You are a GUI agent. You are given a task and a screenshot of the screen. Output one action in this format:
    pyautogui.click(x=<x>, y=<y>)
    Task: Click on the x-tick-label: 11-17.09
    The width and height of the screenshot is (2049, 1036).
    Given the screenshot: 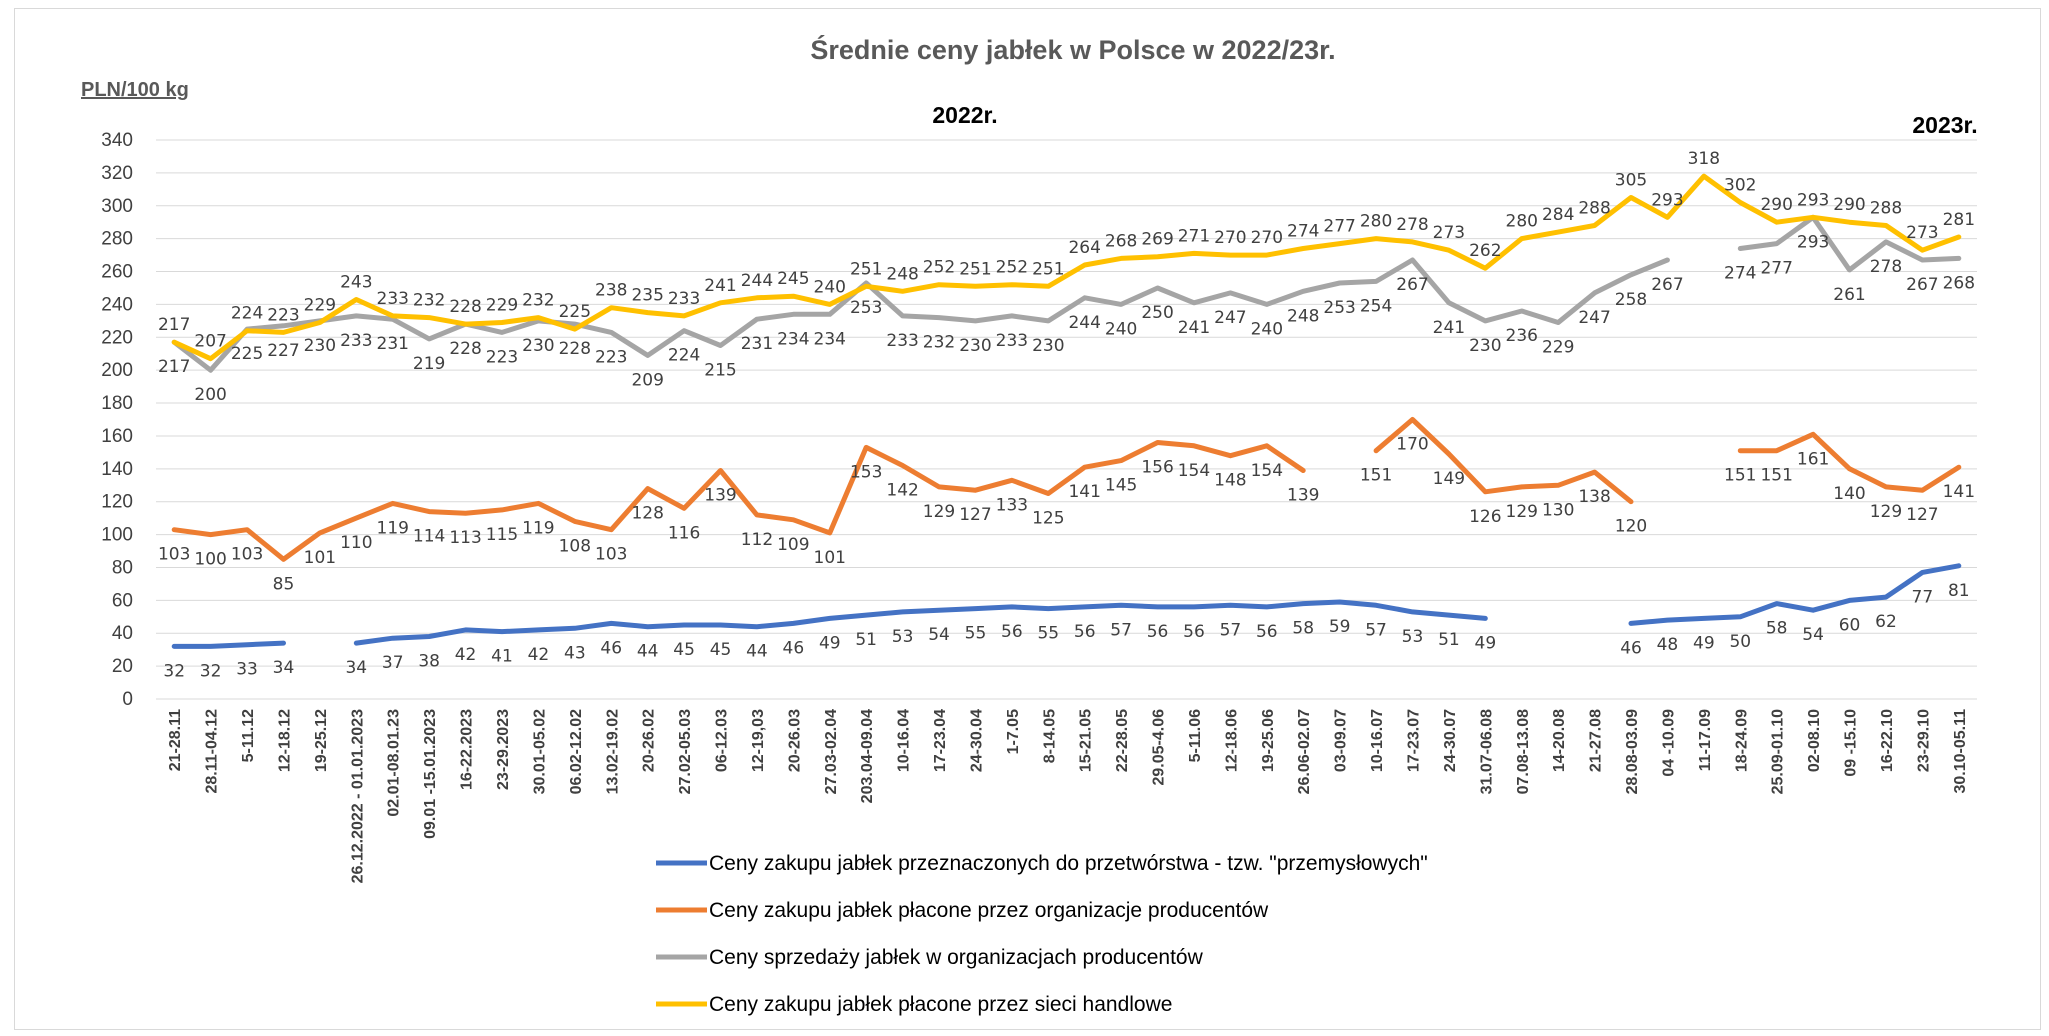 What is the action you would take?
    pyautogui.click(x=1705, y=740)
    